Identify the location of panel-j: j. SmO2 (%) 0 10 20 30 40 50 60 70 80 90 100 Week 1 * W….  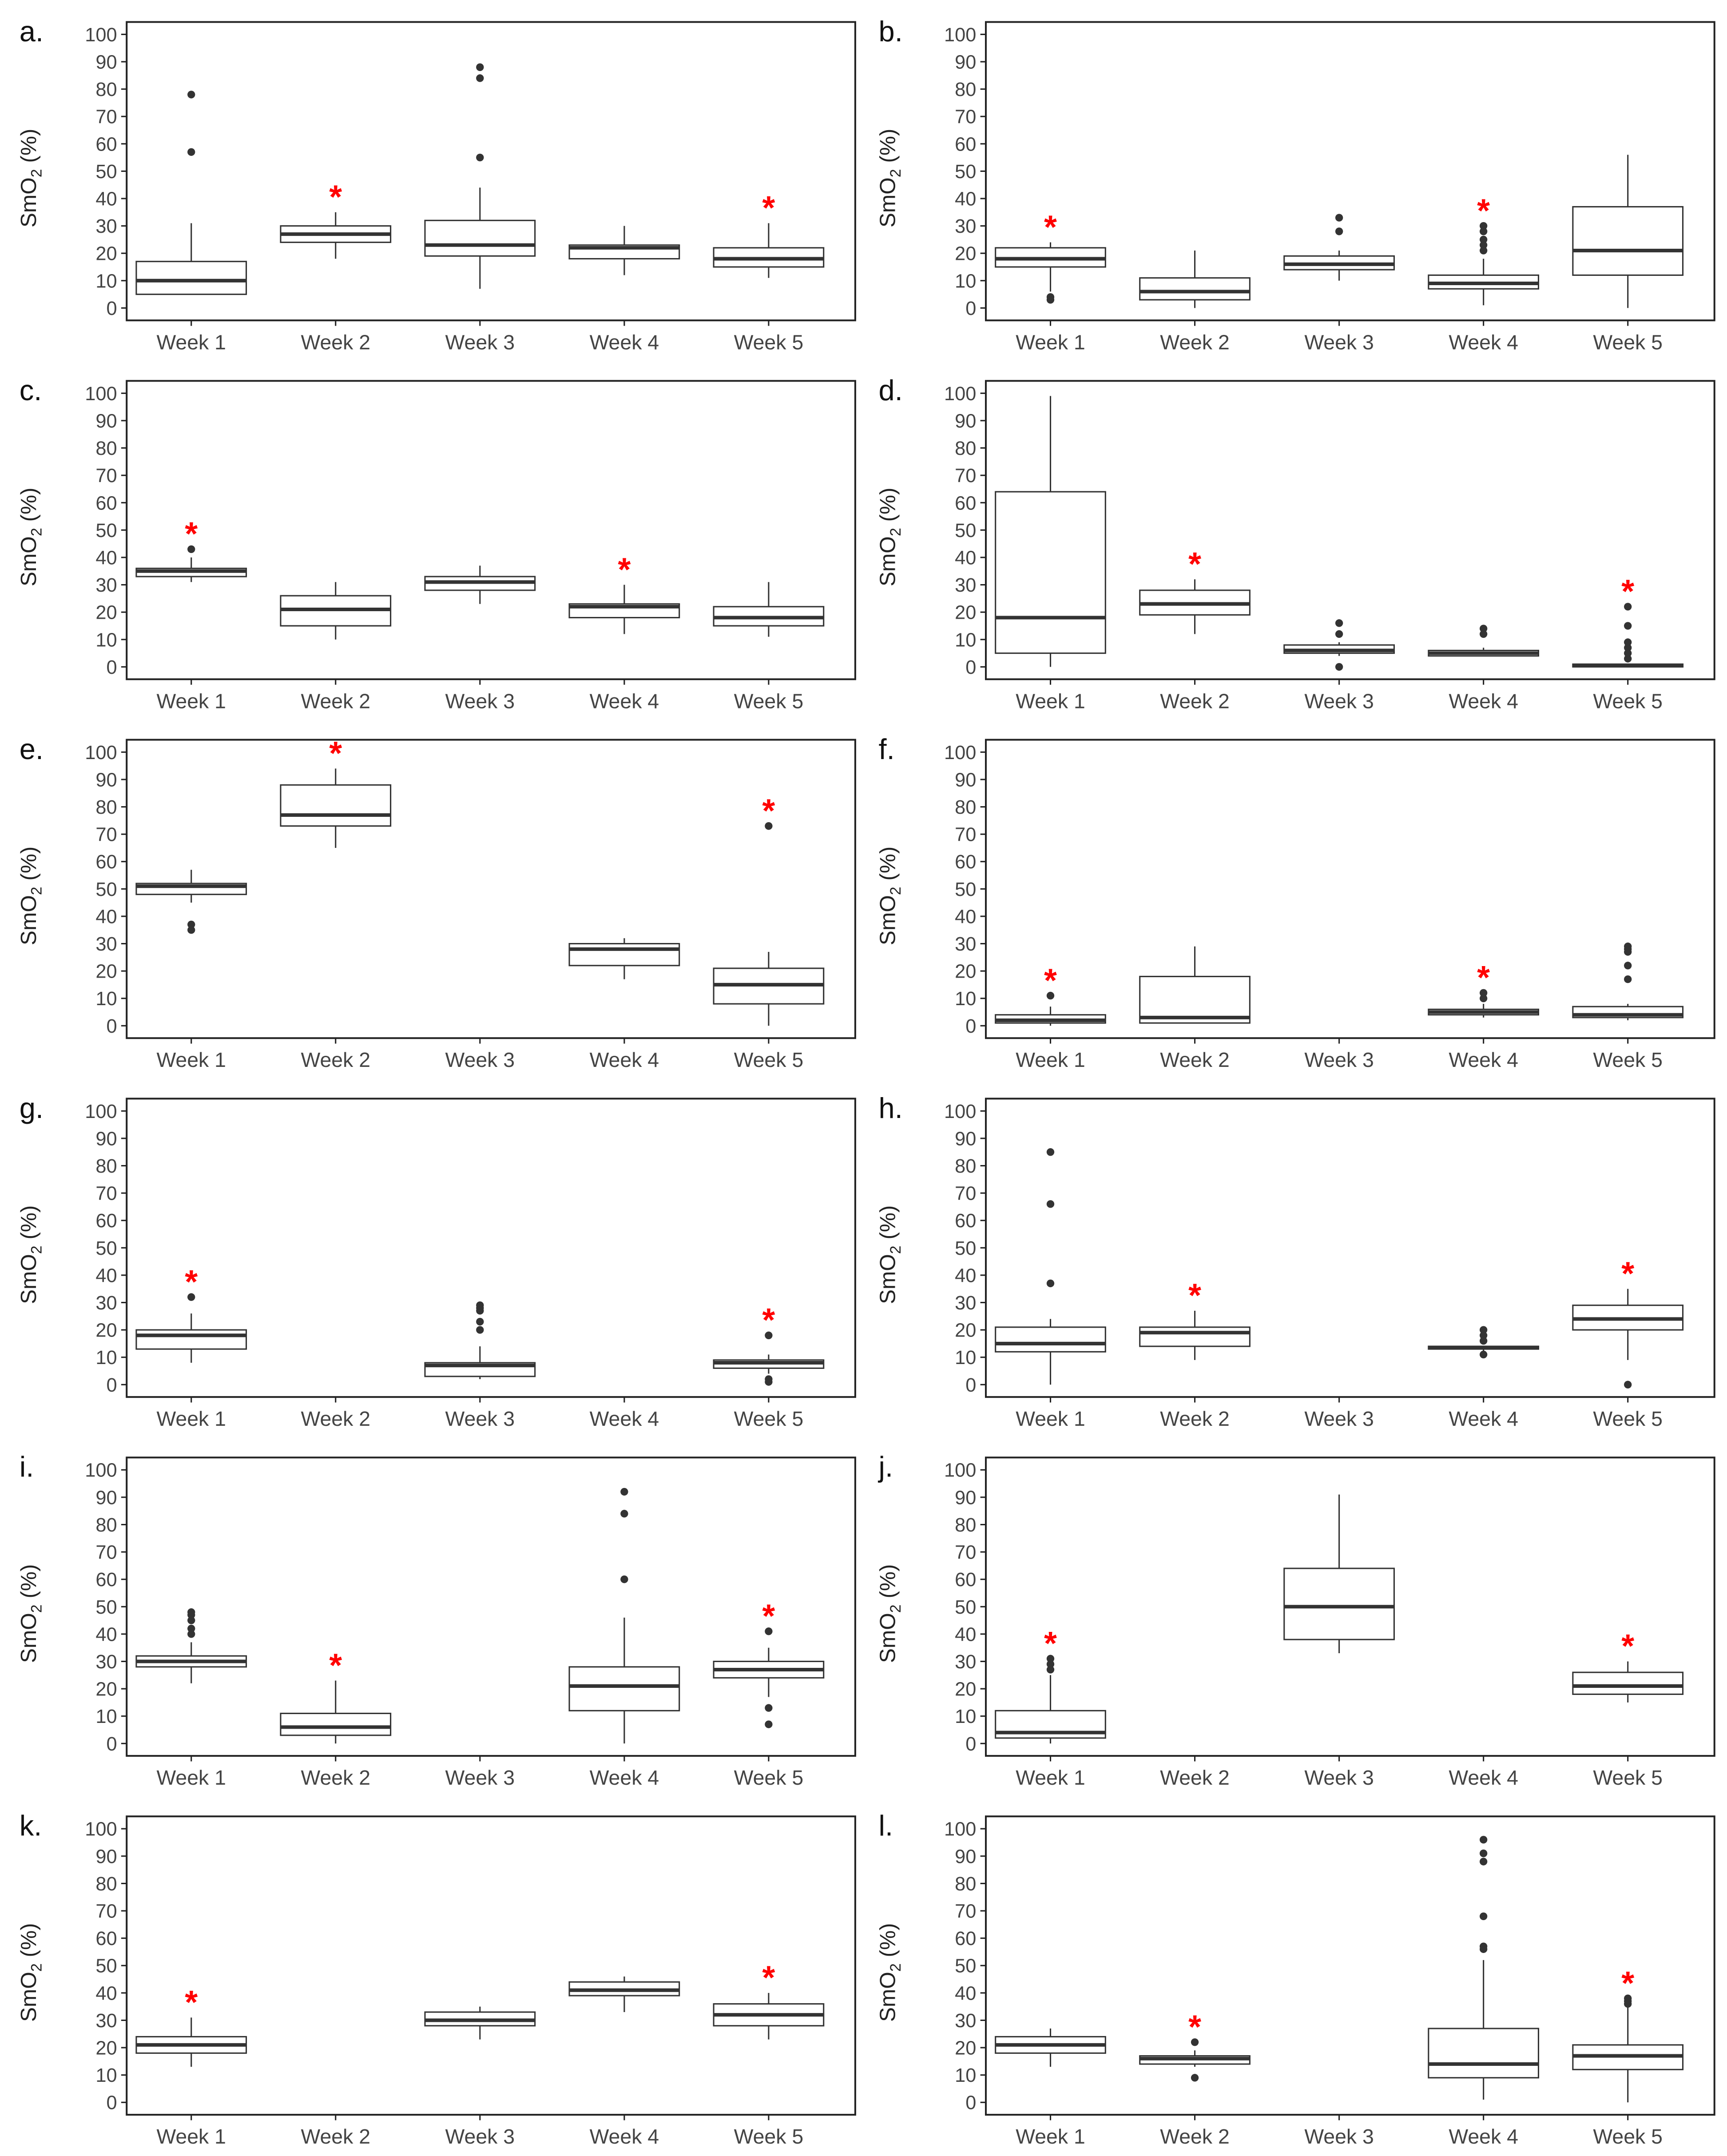
(1295, 1620).